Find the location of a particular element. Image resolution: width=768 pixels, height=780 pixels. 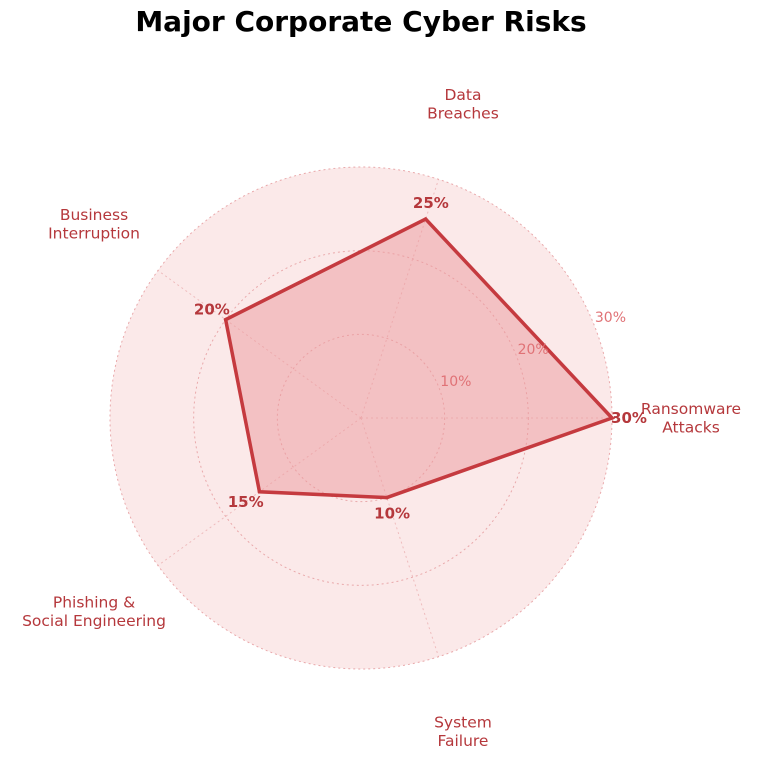

category-label-0: Ransomware Attacks is located at coordinates (691, 418).